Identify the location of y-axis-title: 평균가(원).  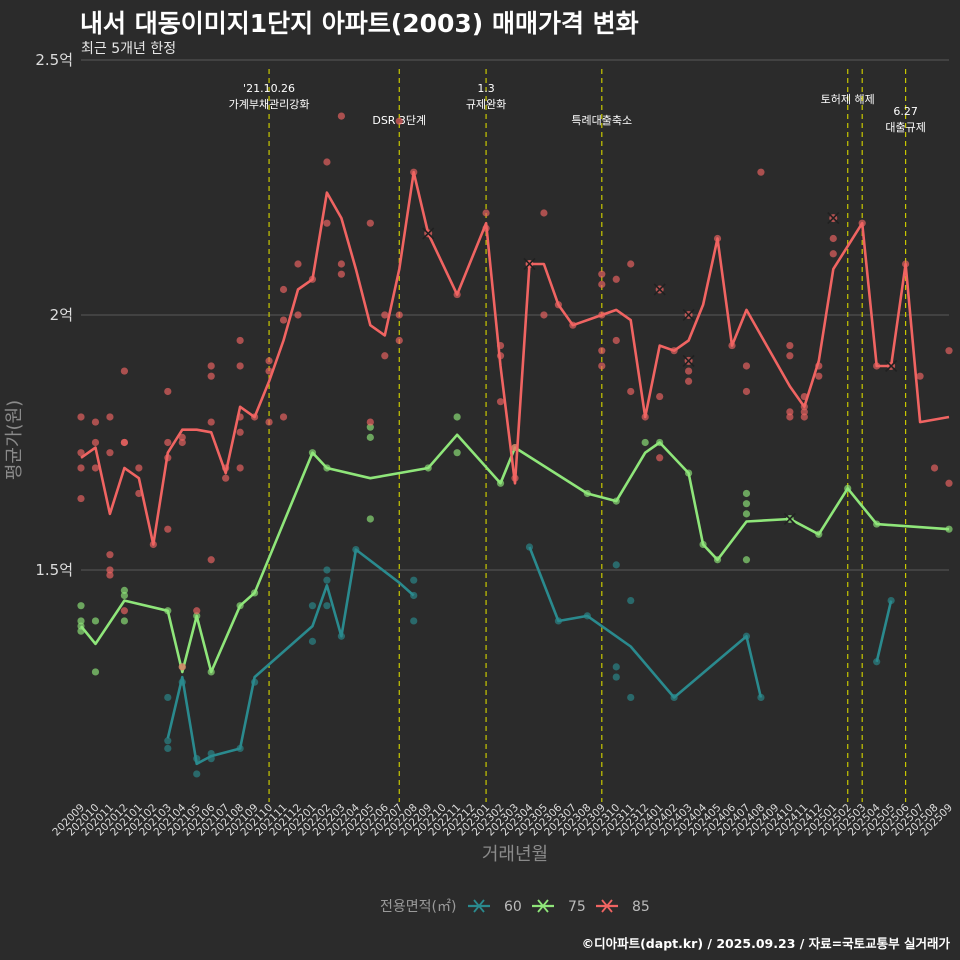
(14, 440).